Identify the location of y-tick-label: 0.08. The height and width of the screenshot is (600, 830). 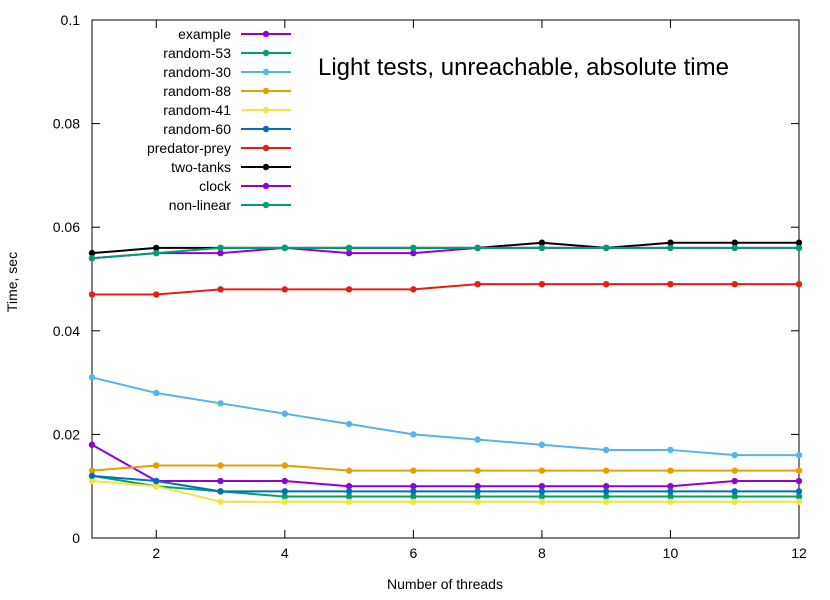
(66, 124).